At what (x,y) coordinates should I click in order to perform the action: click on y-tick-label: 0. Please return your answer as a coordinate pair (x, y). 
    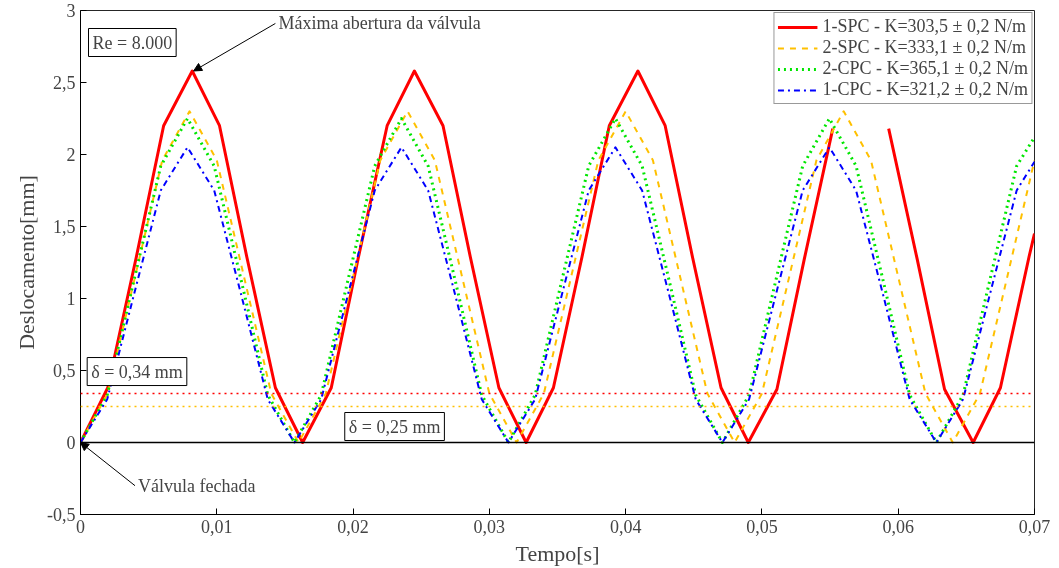
    Looking at the image, I should click on (71, 443).